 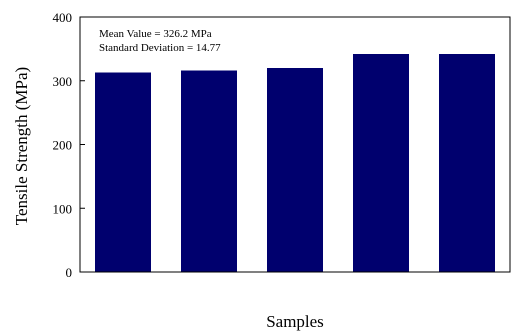 What do you see at coordinates (155, 34) in the screenshot?
I see `annotation-mean: Mean Value = 326.2 MPa` at bounding box center [155, 34].